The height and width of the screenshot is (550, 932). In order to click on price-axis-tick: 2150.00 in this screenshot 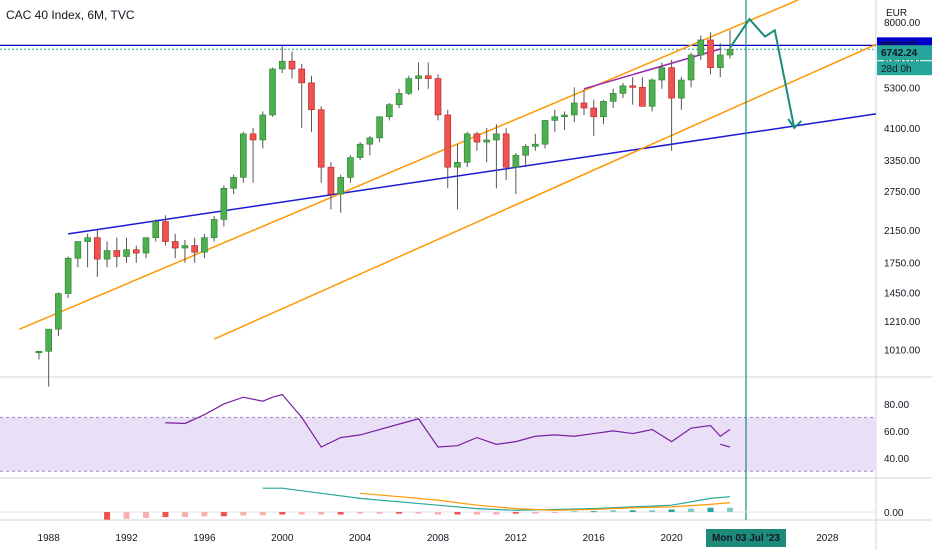, I will do `click(902, 231)`.